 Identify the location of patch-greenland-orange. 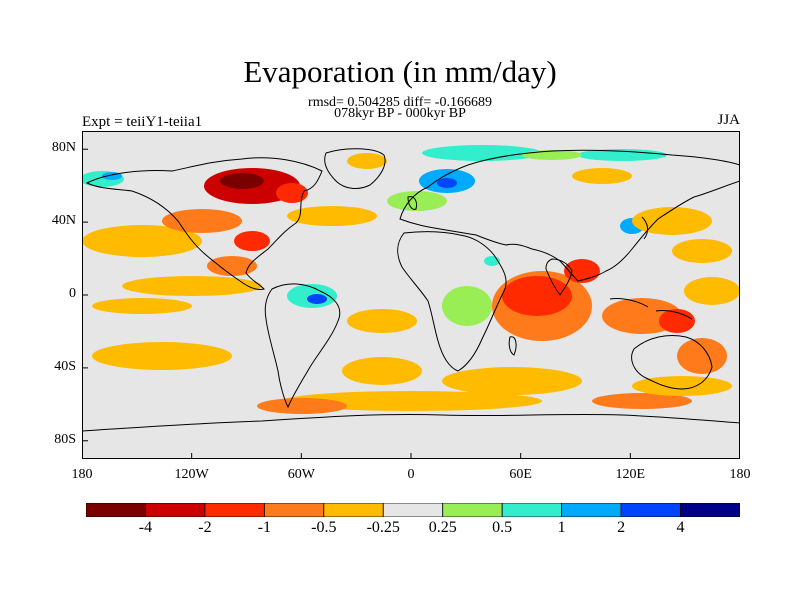
(367, 161).